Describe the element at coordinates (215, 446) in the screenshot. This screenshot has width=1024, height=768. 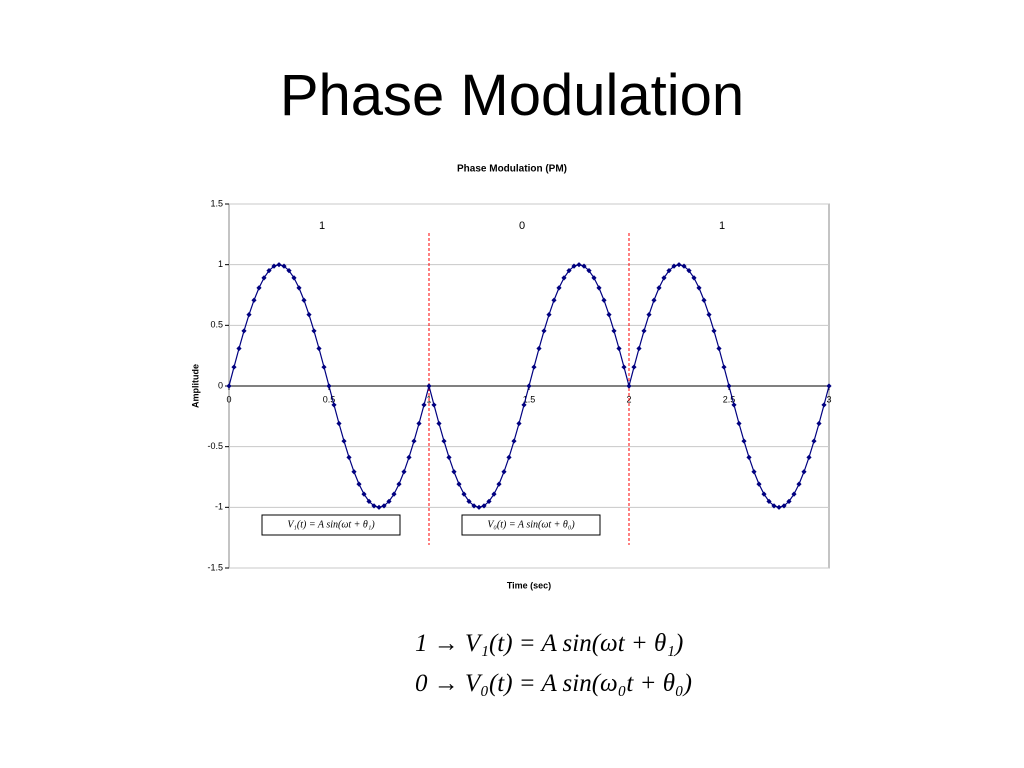
I see `y-tick-label: -0.5` at that location.